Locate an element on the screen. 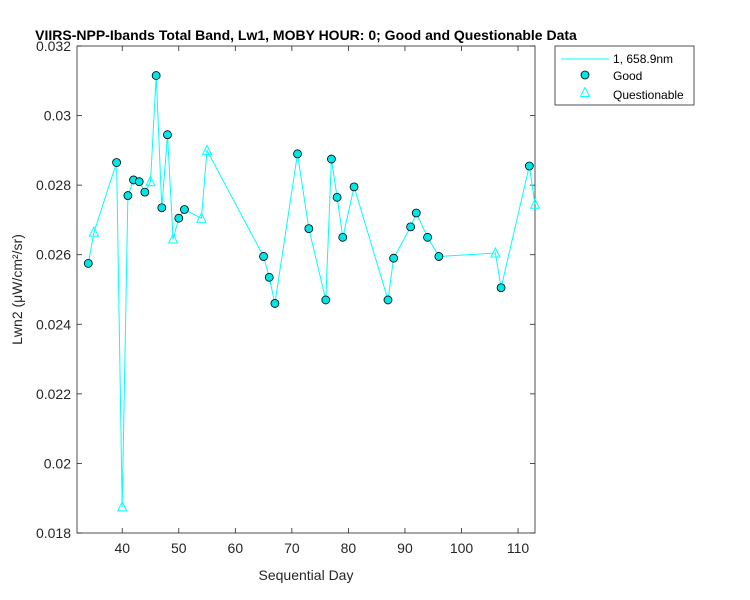 This screenshot has width=750, height=600. y-tick-label: 0.018 is located at coordinates (53, 533).